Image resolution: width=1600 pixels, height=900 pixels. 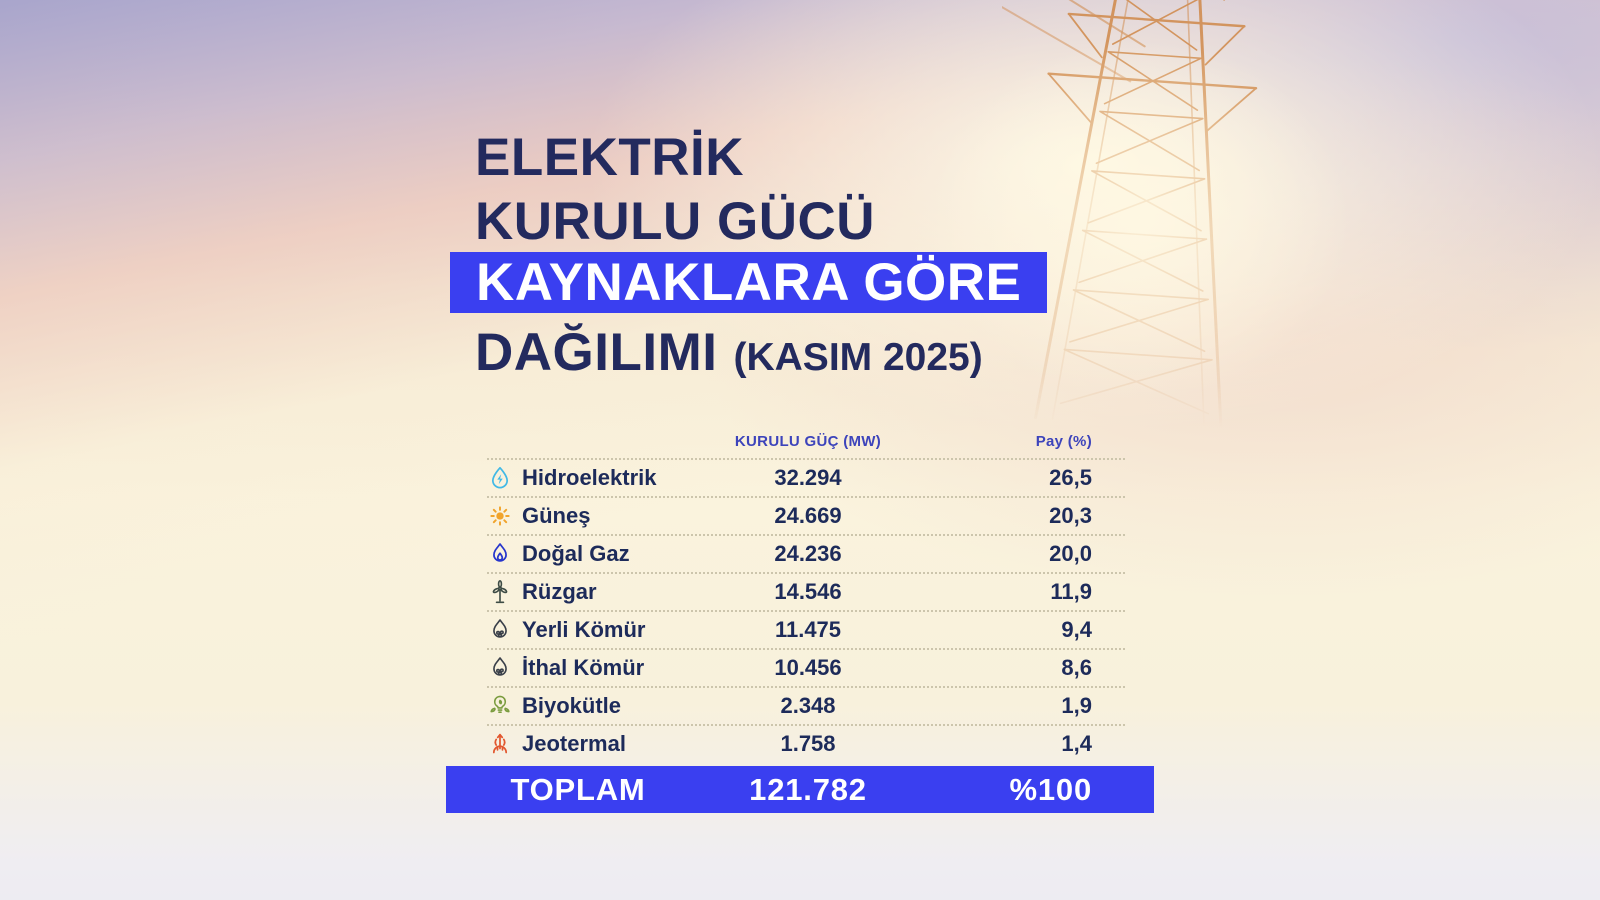 I want to click on total-label: TOPLAM, so click(x=578, y=789).